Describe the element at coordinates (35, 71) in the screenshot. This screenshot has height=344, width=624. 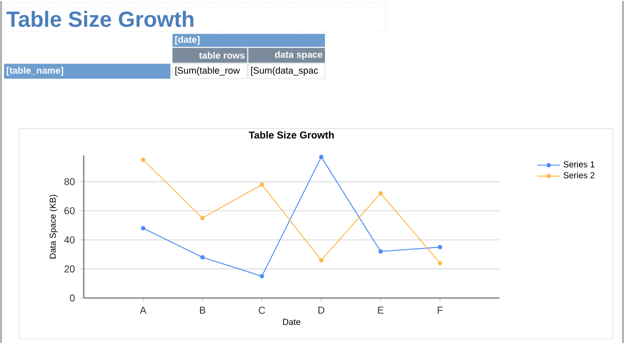
I see `text: [table_name]` at that location.